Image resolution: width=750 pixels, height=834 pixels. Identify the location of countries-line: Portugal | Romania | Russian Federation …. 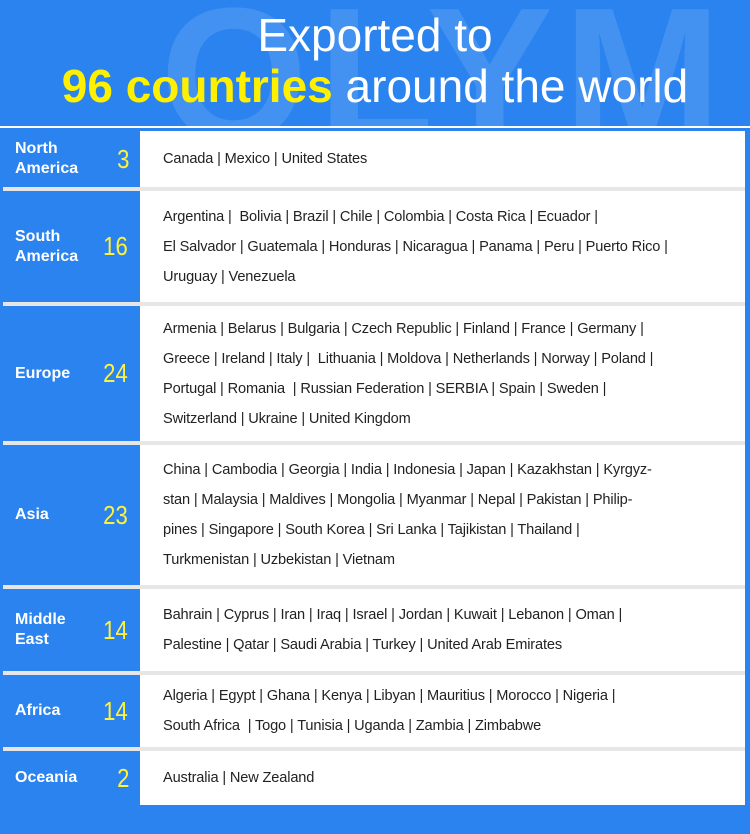
(385, 388).